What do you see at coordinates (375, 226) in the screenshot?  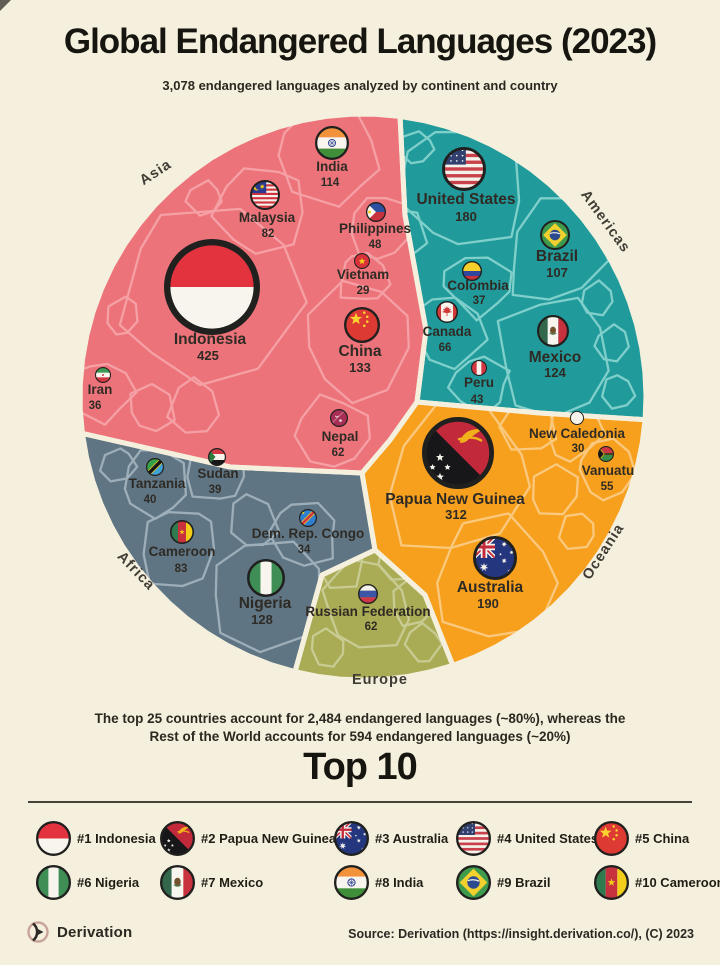 I see `country-cell-philippines: Philippines 48` at bounding box center [375, 226].